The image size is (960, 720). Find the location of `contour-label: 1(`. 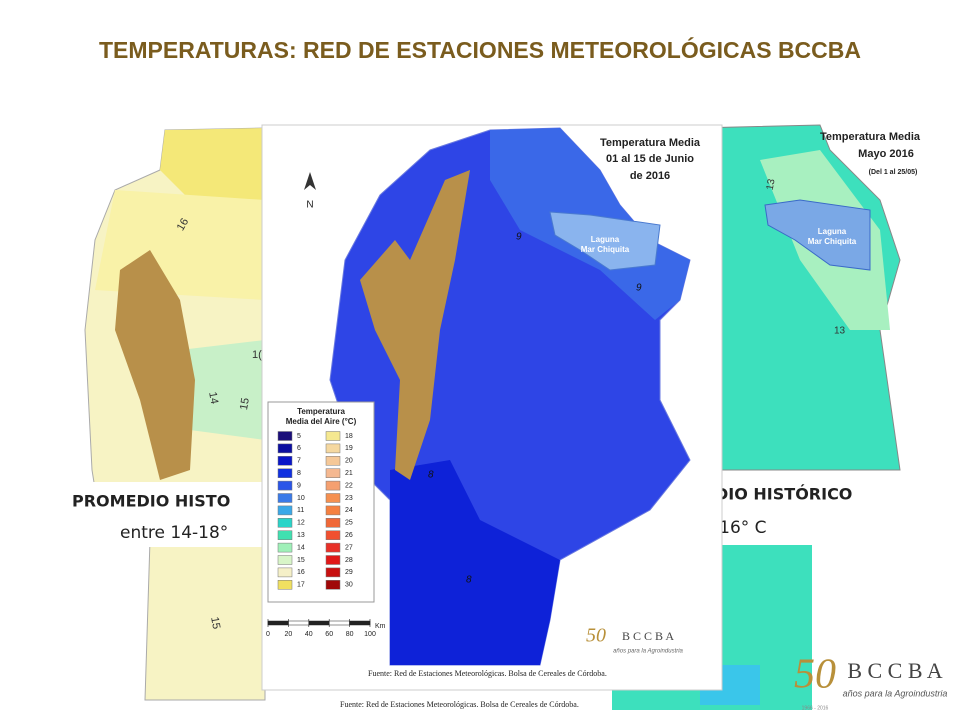

contour-label: 1( is located at coordinates (257, 355).